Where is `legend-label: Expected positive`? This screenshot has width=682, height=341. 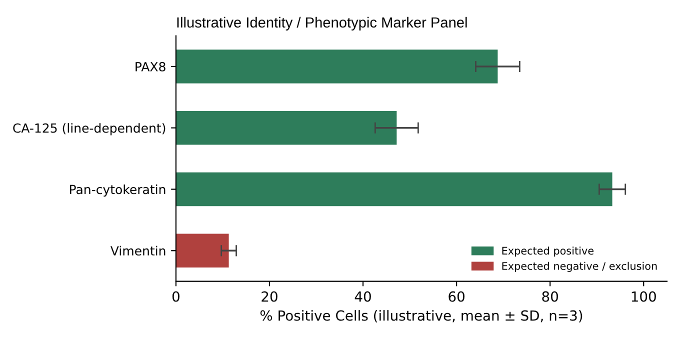
legend-label: Expected positive is located at coordinates (548, 251).